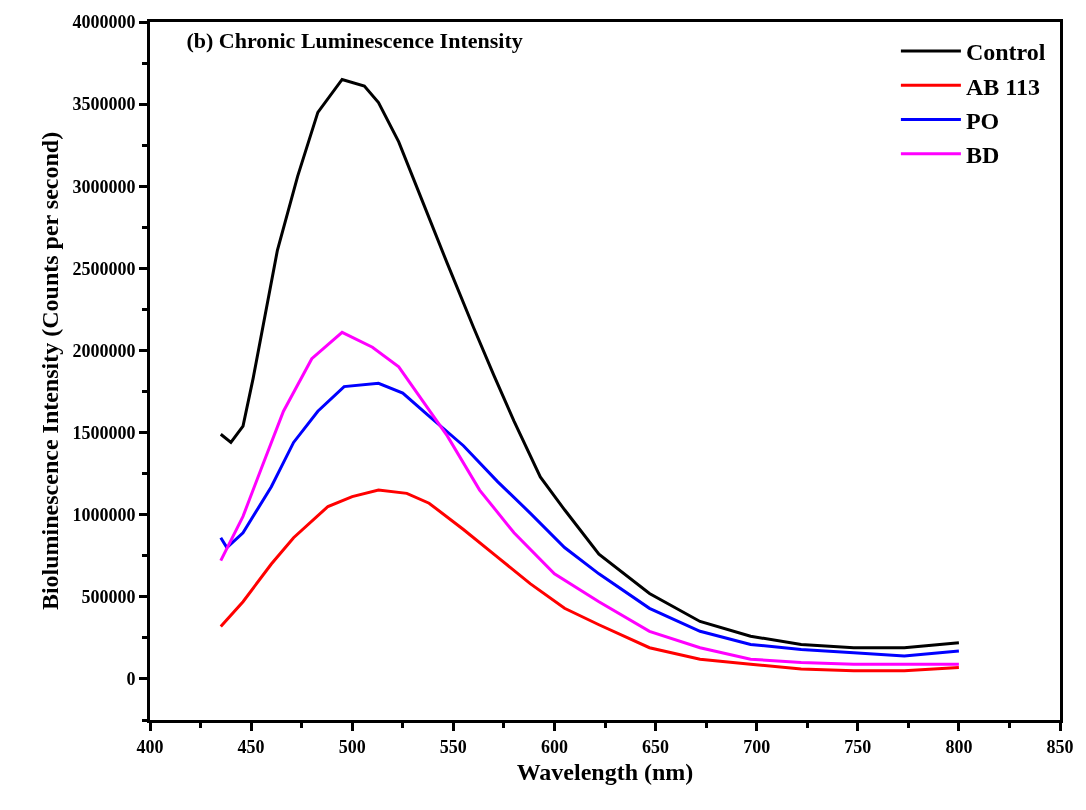 The width and height of the screenshot is (1086, 810). I want to click on x-tick-label: 850, so click(1060, 746).